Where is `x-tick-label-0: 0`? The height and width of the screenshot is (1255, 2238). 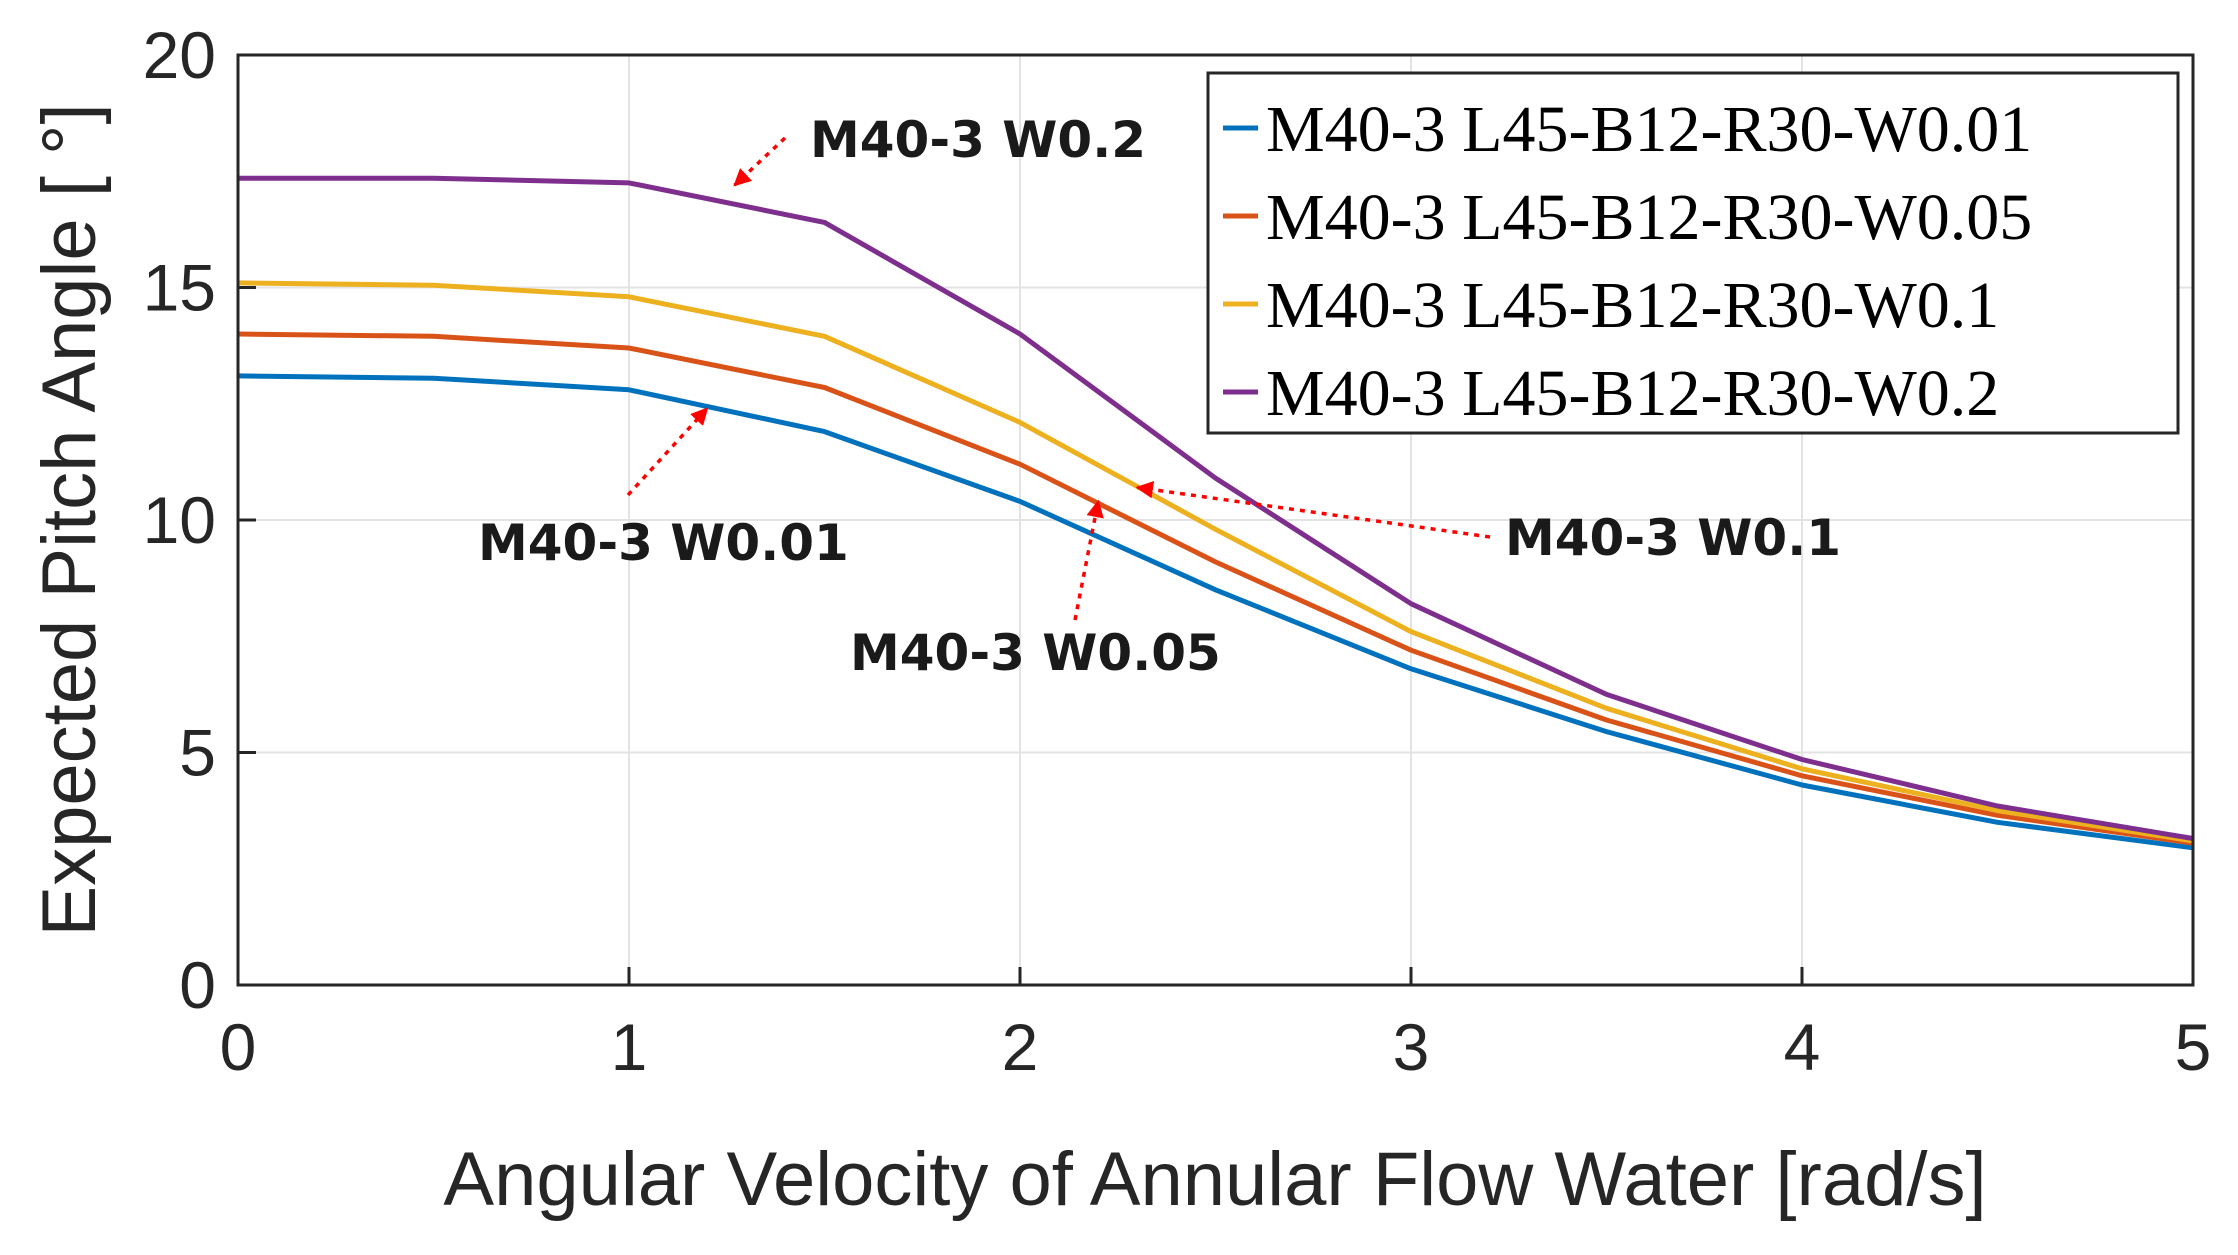
x-tick-label-0: 0 is located at coordinates (238, 1047).